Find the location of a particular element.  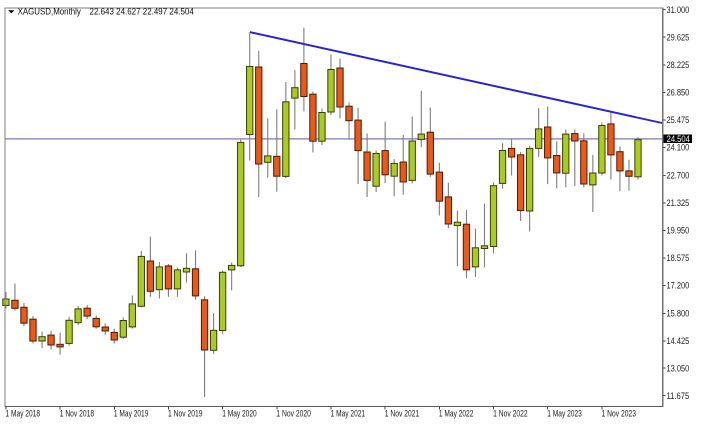

svg-text: 1 May 2023 is located at coordinates (564, 413).